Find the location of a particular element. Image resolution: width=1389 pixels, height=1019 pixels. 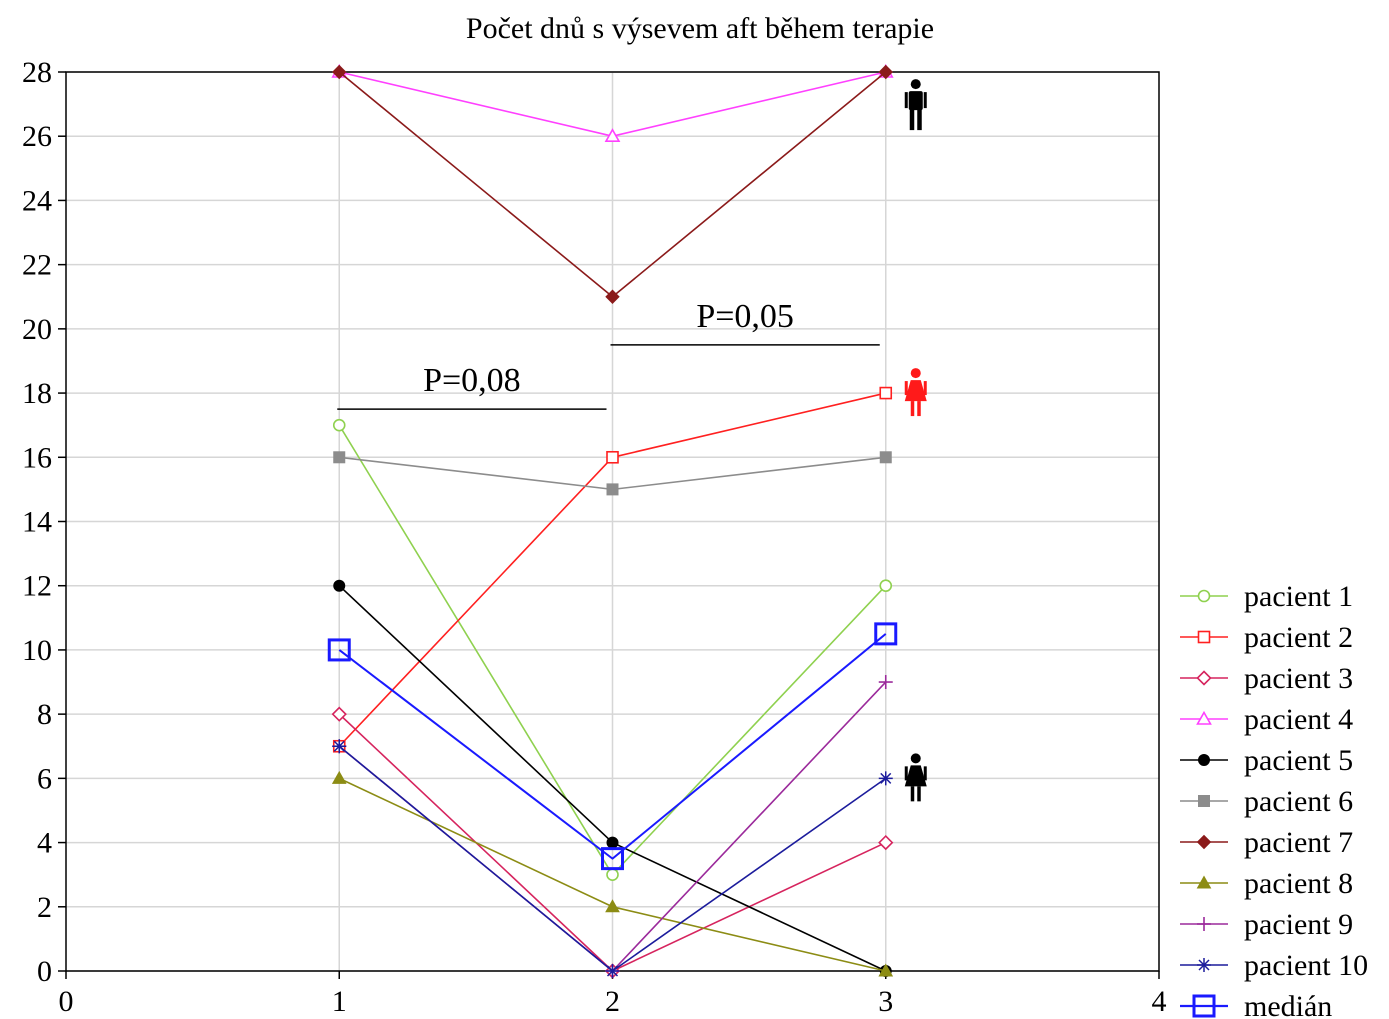

p-value-label: P=0,05 is located at coordinates (745, 316).